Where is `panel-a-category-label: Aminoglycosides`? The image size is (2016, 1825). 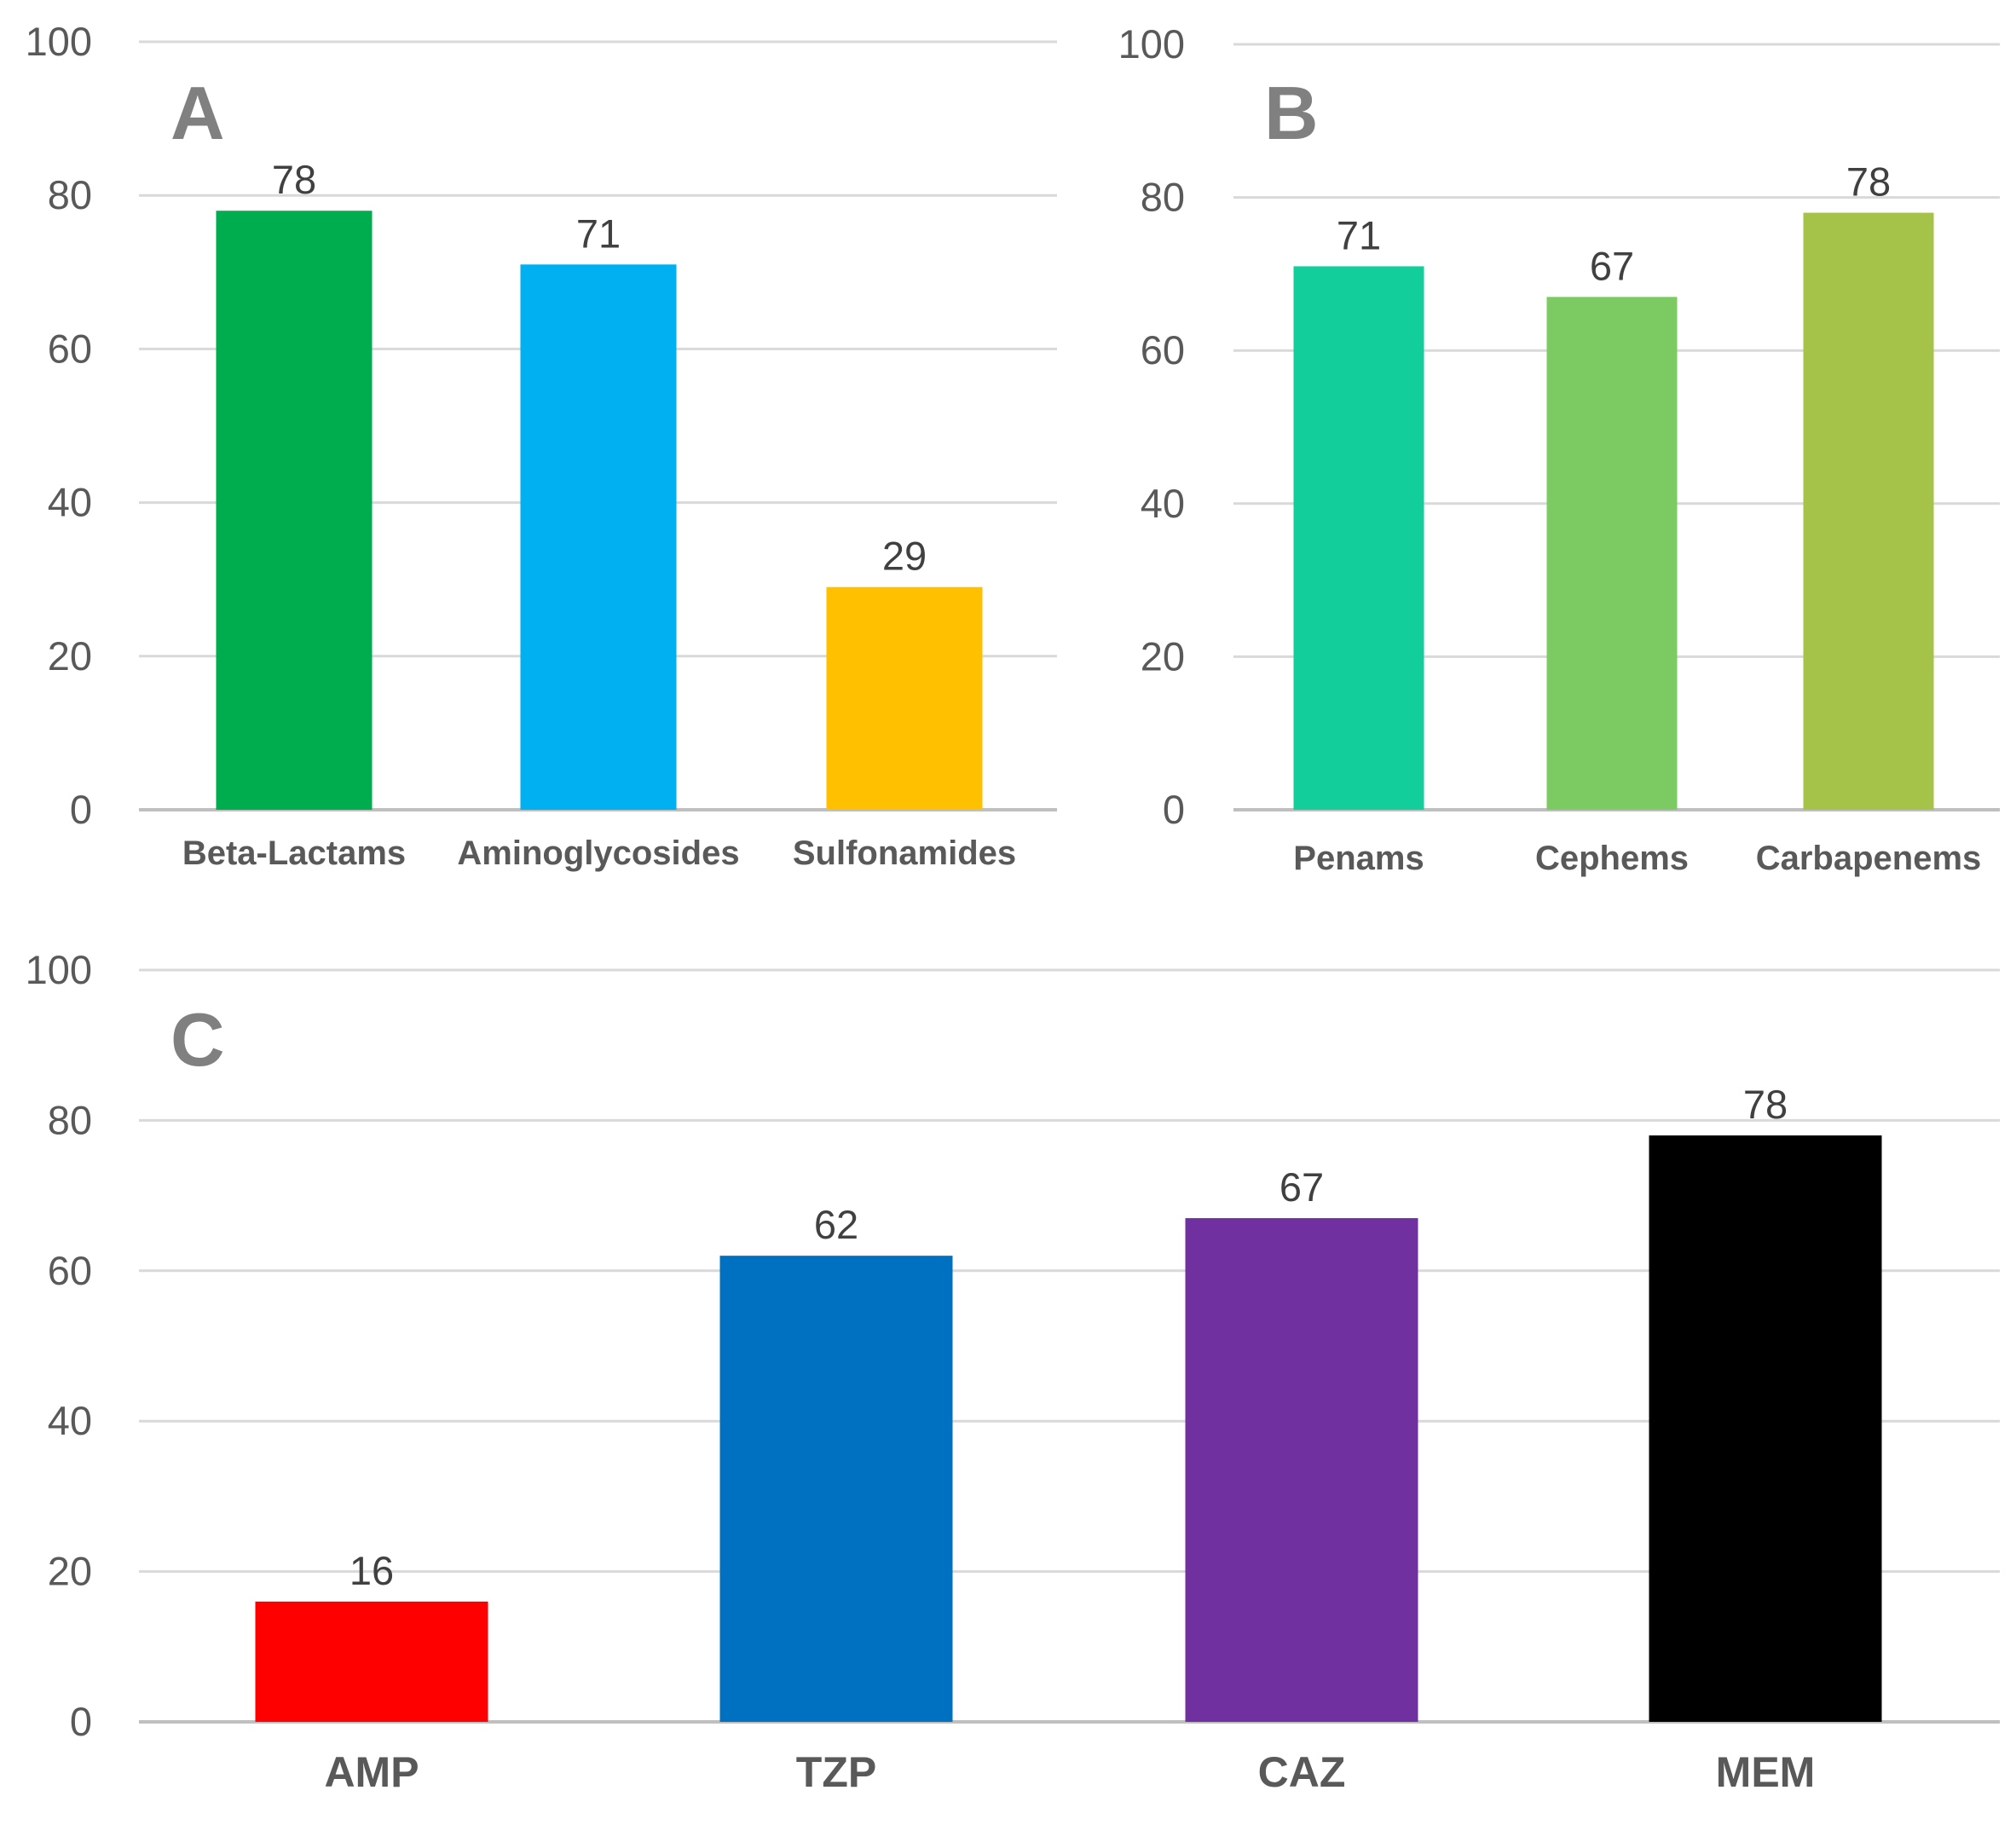 panel-a-category-label: Aminoglycosides is located at coordinates (598, 853).